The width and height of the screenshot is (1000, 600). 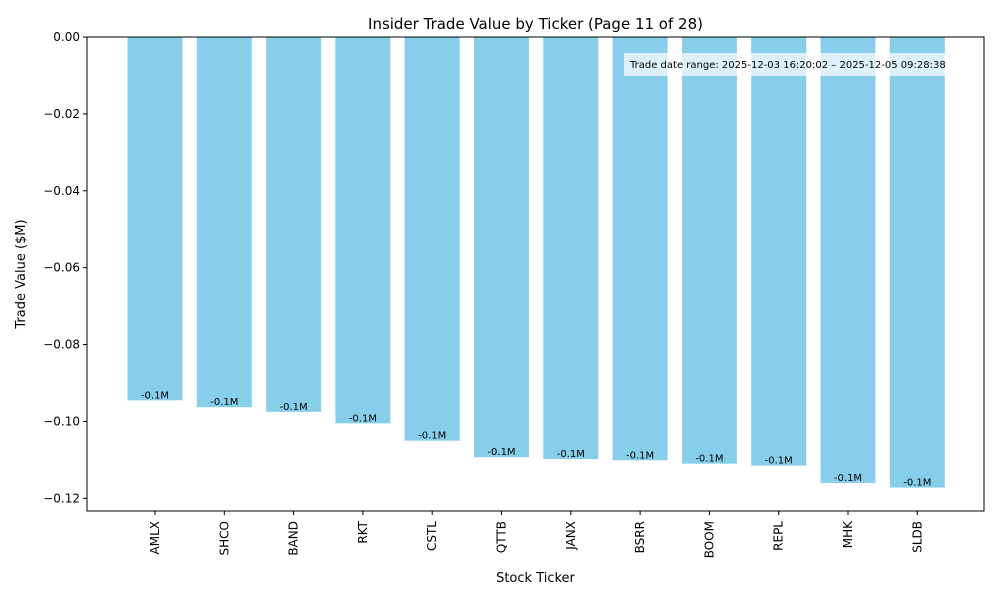 I want to click on x-tick-label-rkt: RKT, so click(x=363, y=531).